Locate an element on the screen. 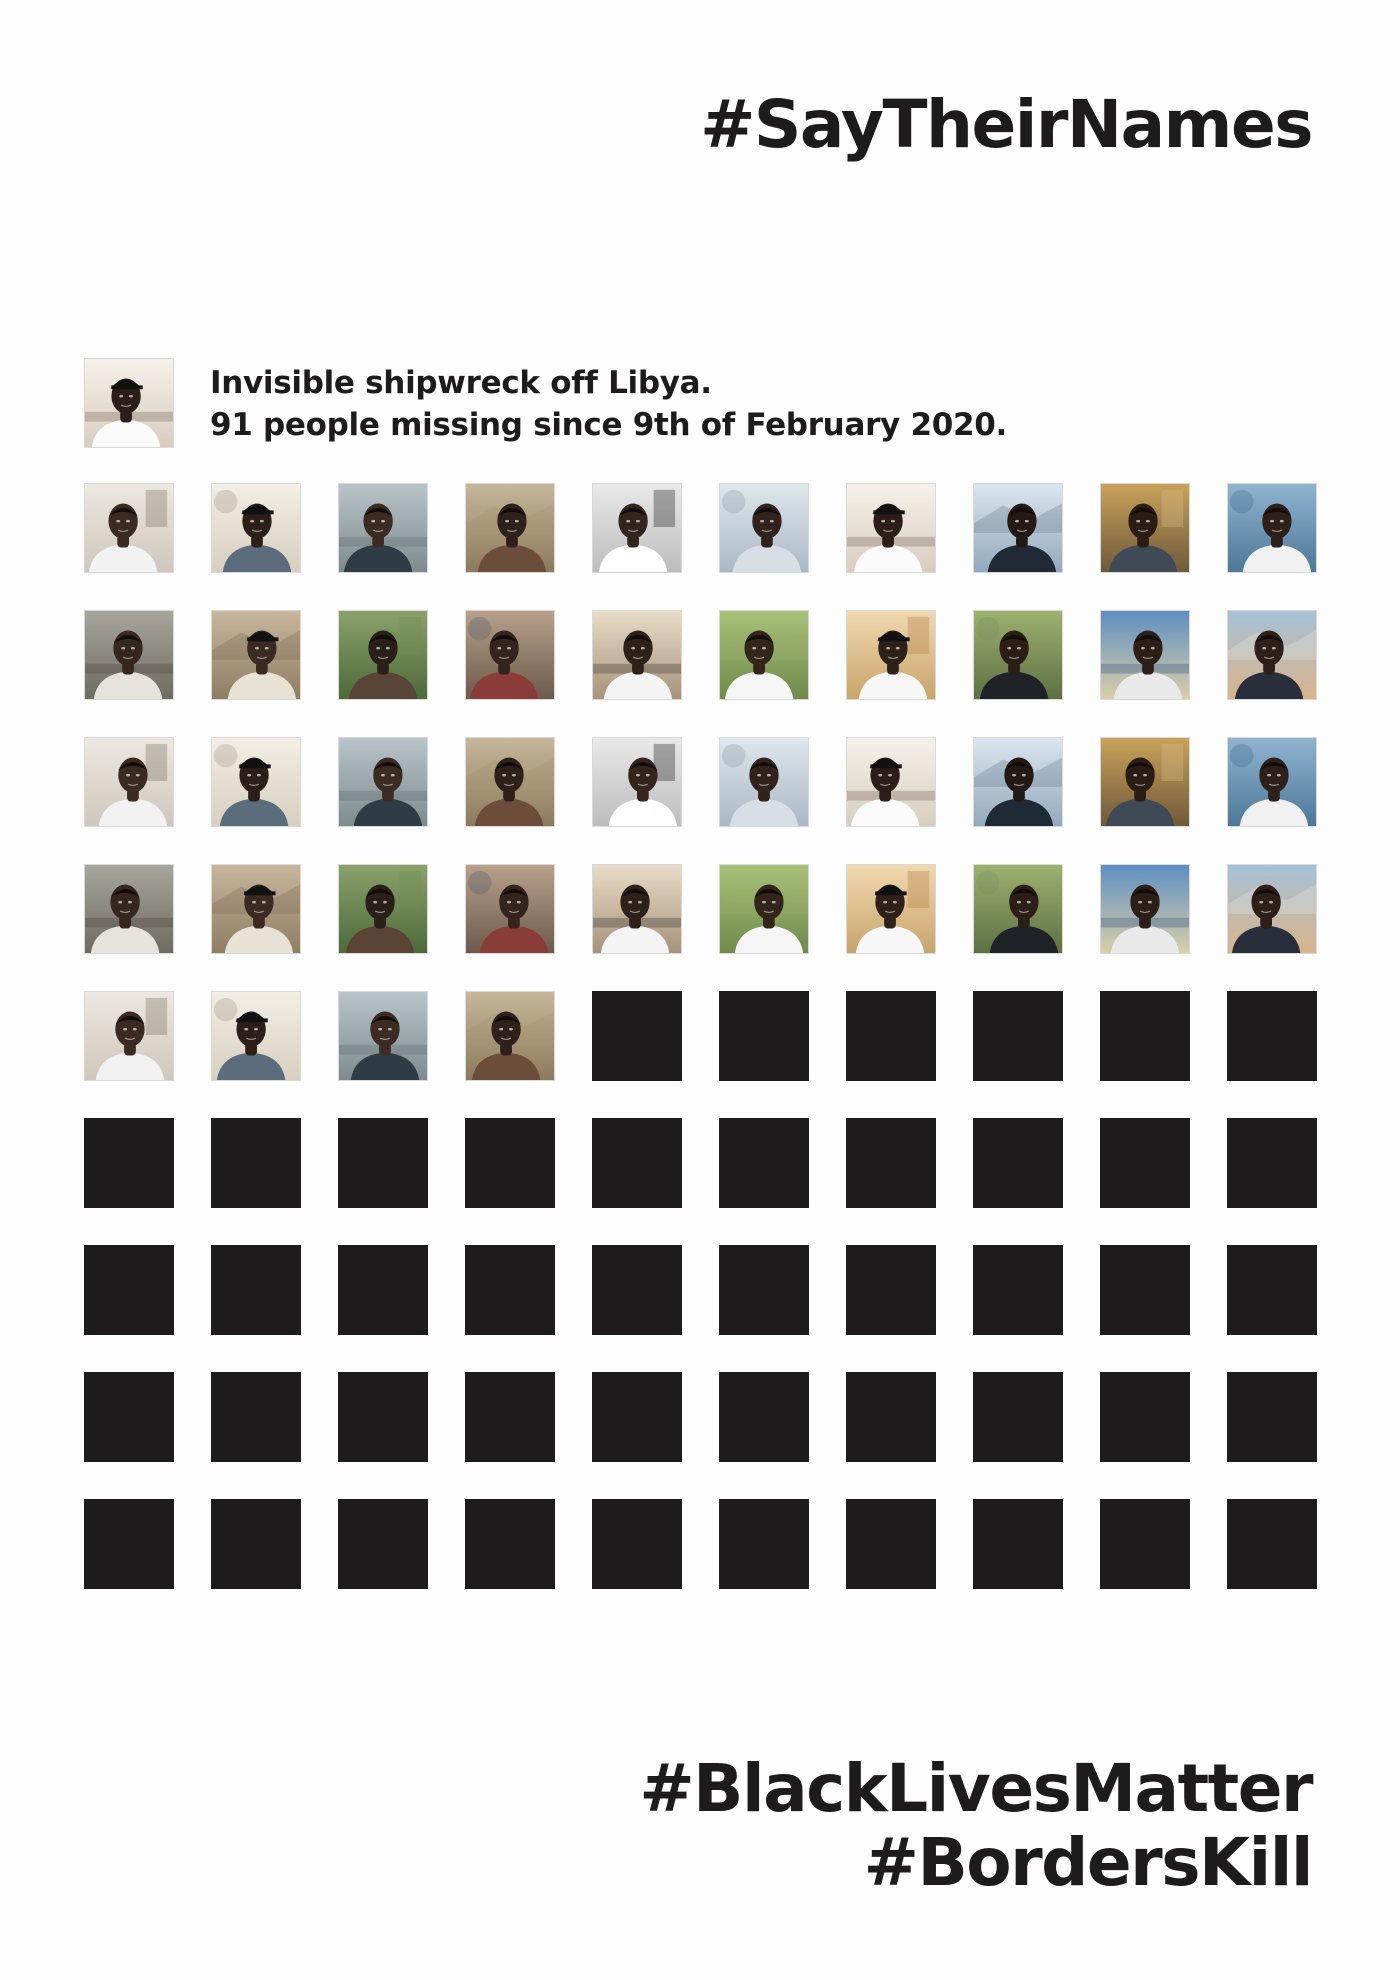  borders-kill-hashtag: #BordersKill is located at coordinates (1088, 1862).